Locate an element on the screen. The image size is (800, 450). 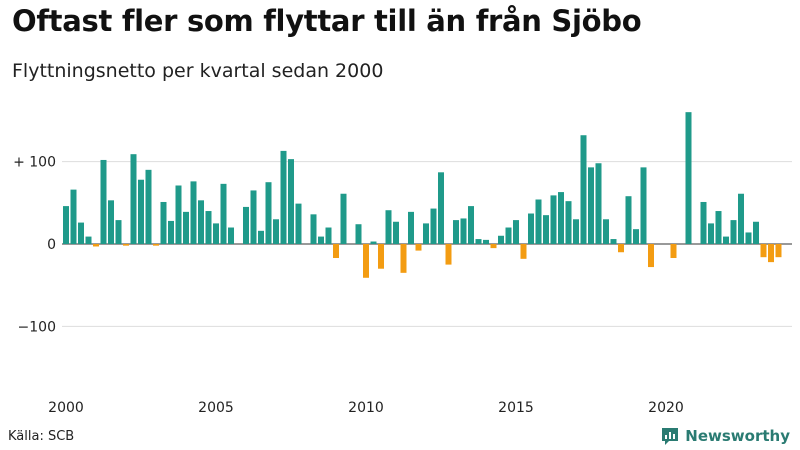
newsworthy-logo-icon is located at coordinates (670, 436).